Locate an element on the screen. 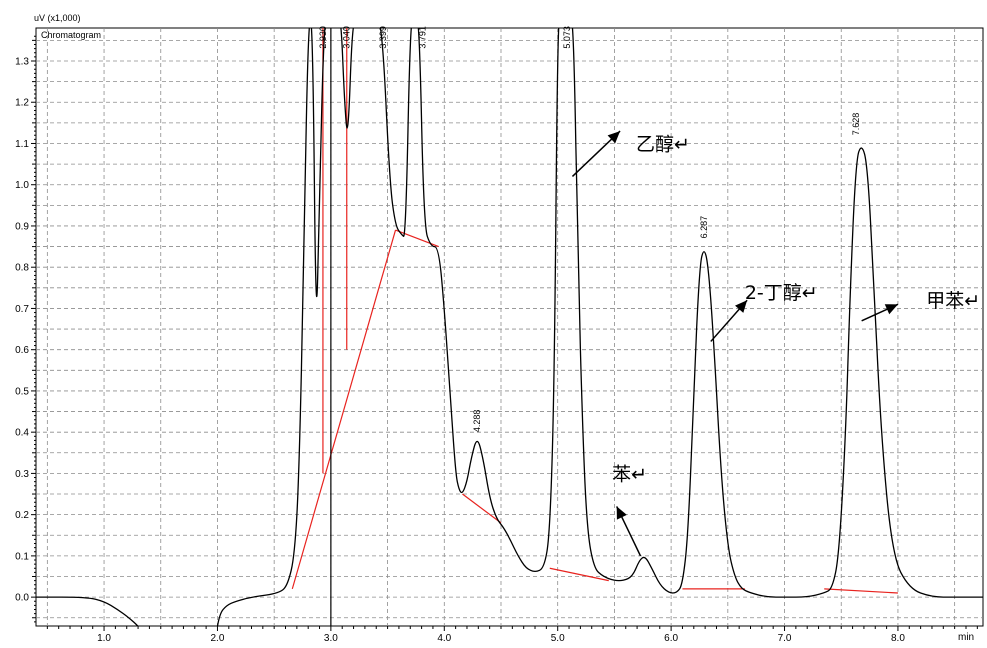  x-tick-label: 3.0 is located at coordinates (331, 638).